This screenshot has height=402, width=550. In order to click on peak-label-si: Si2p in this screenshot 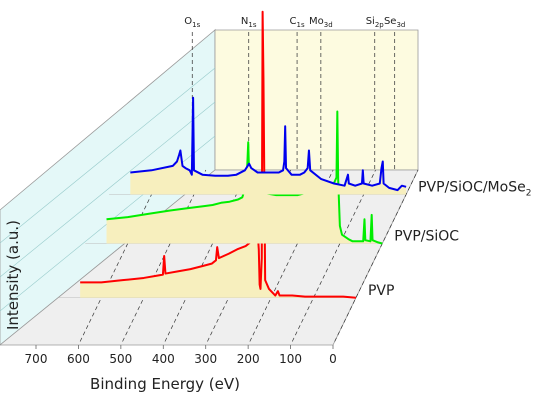, I will do `click(375, 22)`.